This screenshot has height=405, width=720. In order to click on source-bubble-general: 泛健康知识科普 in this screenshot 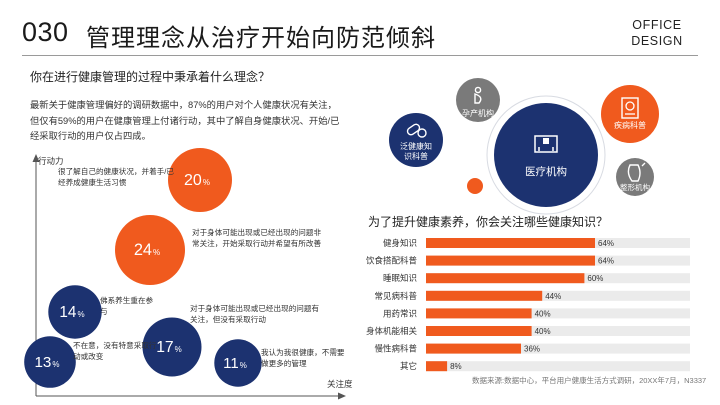, I will do `click(416, 140)`.